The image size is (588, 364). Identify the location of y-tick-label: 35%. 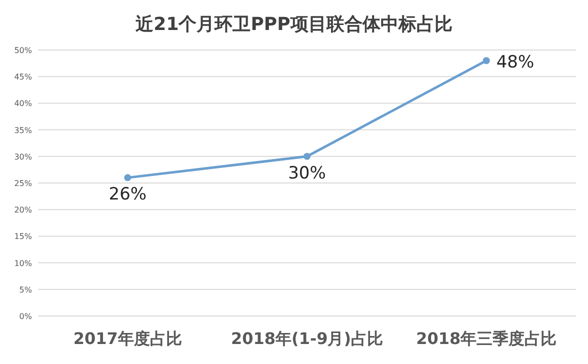
(23, 130).